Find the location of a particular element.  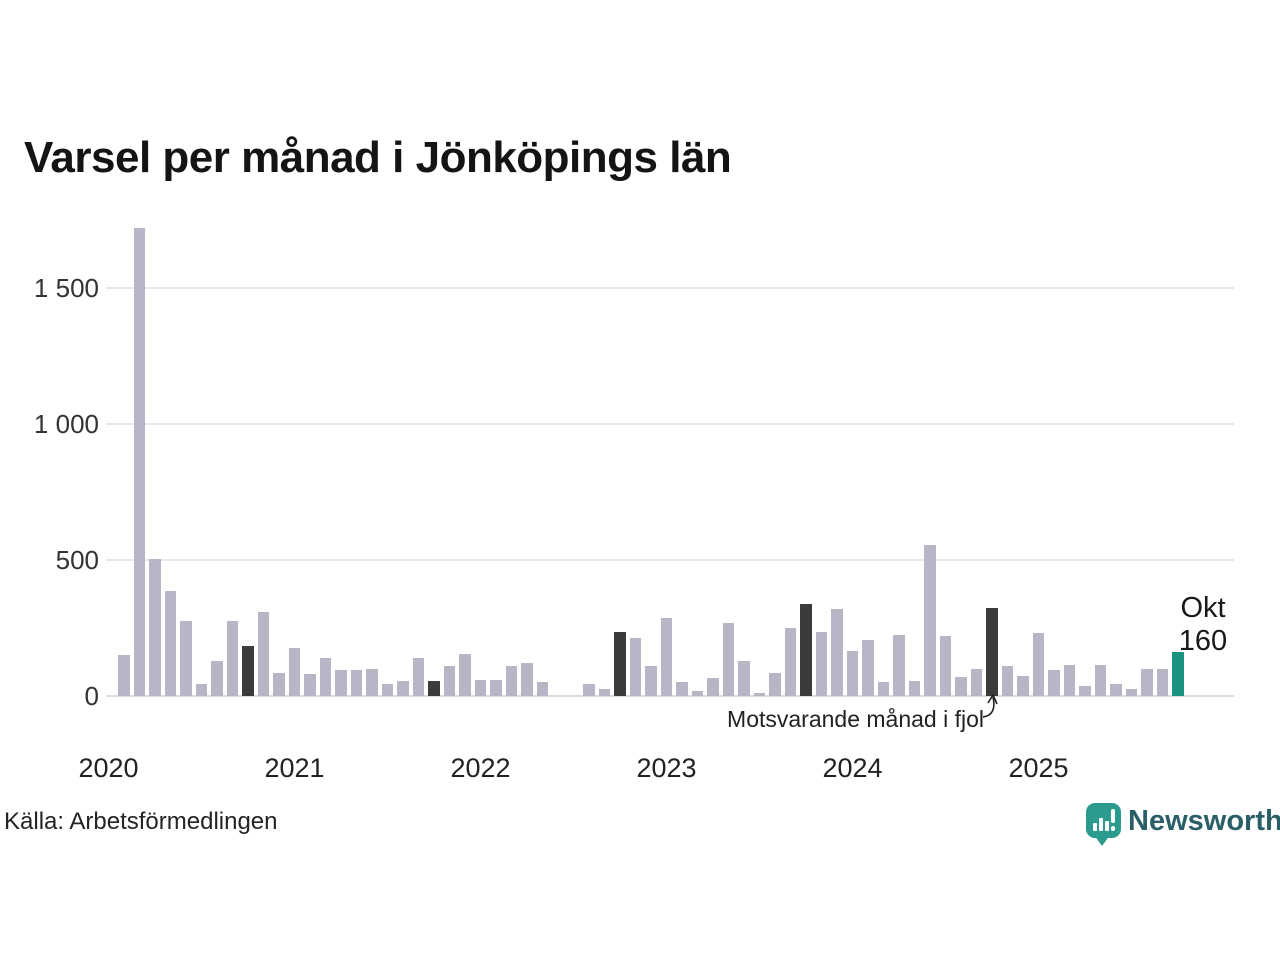

source-label: Källa: Arbetsförmedlingen is located at coordinates (141, 821).